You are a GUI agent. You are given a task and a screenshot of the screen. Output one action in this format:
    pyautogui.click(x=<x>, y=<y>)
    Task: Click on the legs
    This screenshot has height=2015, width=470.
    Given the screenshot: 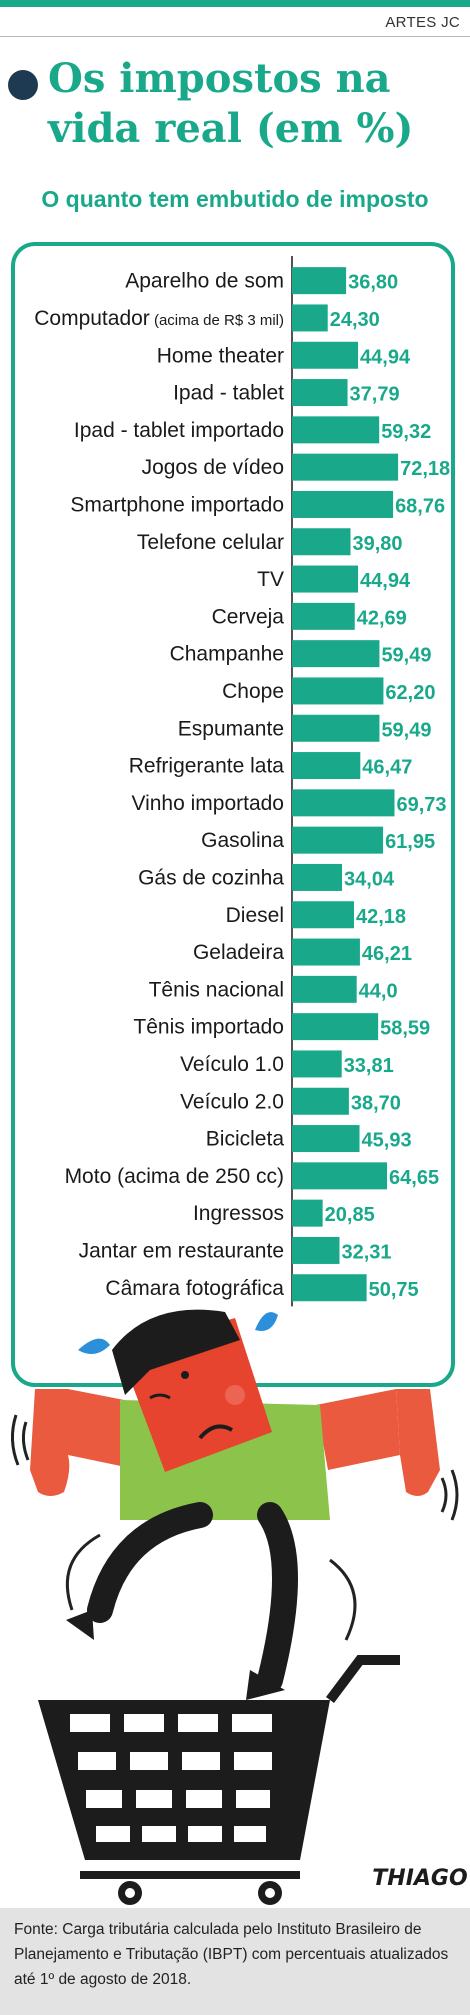 What is the action you would take?
    pyautogui.click(x=192, y=1597)
    